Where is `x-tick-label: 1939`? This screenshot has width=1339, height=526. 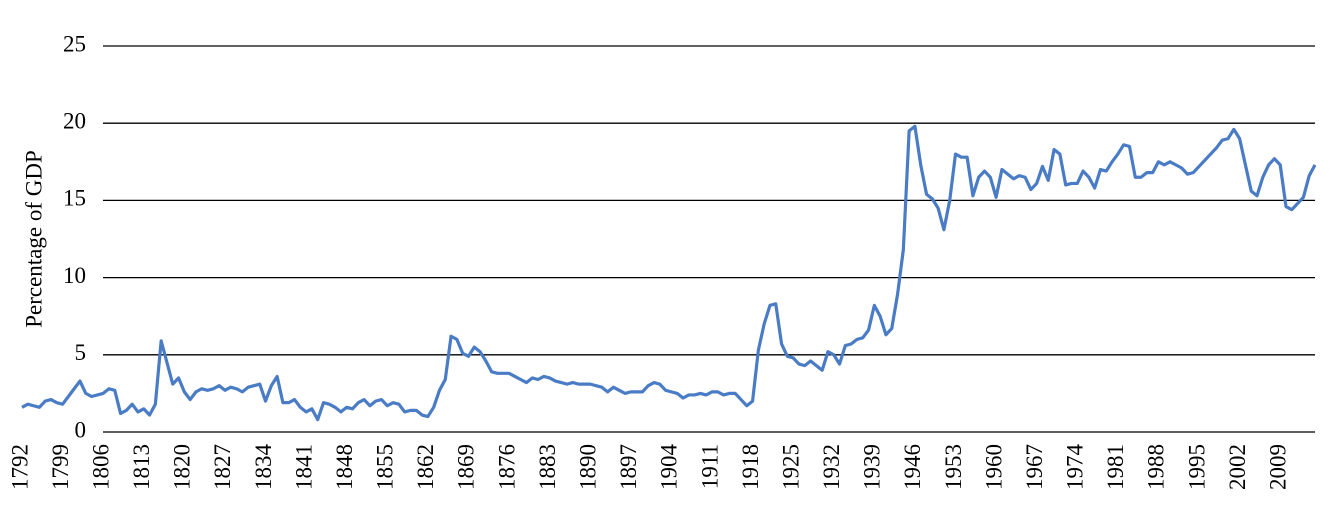 x-tick-label: 1939 is located at coordinates (872, 467).